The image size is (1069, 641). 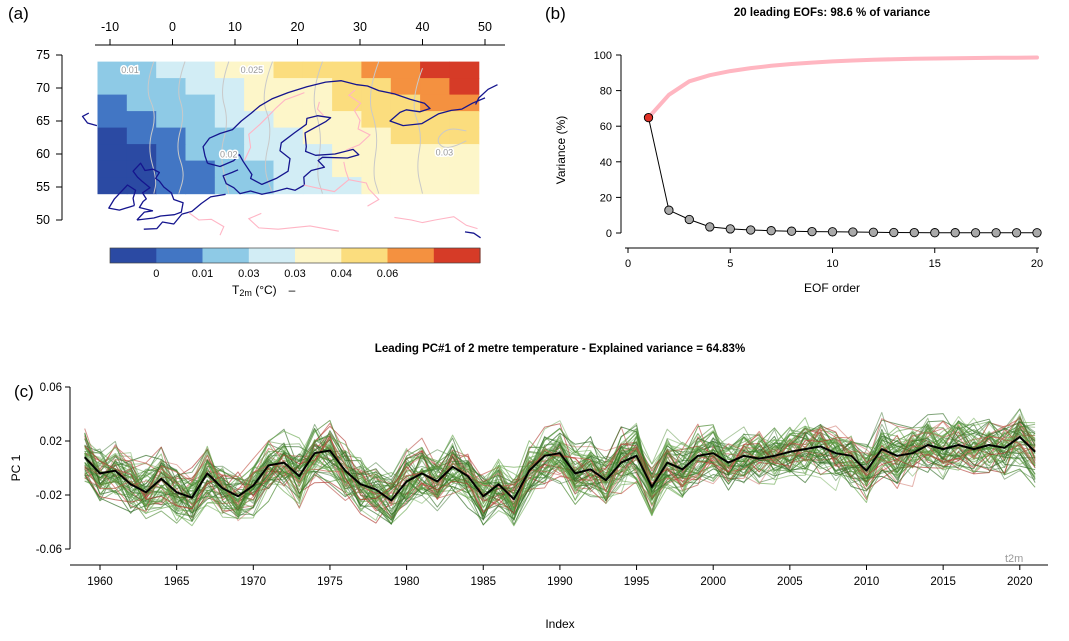 I want to click on eof1-variance-point, so click(x=648, y=117).